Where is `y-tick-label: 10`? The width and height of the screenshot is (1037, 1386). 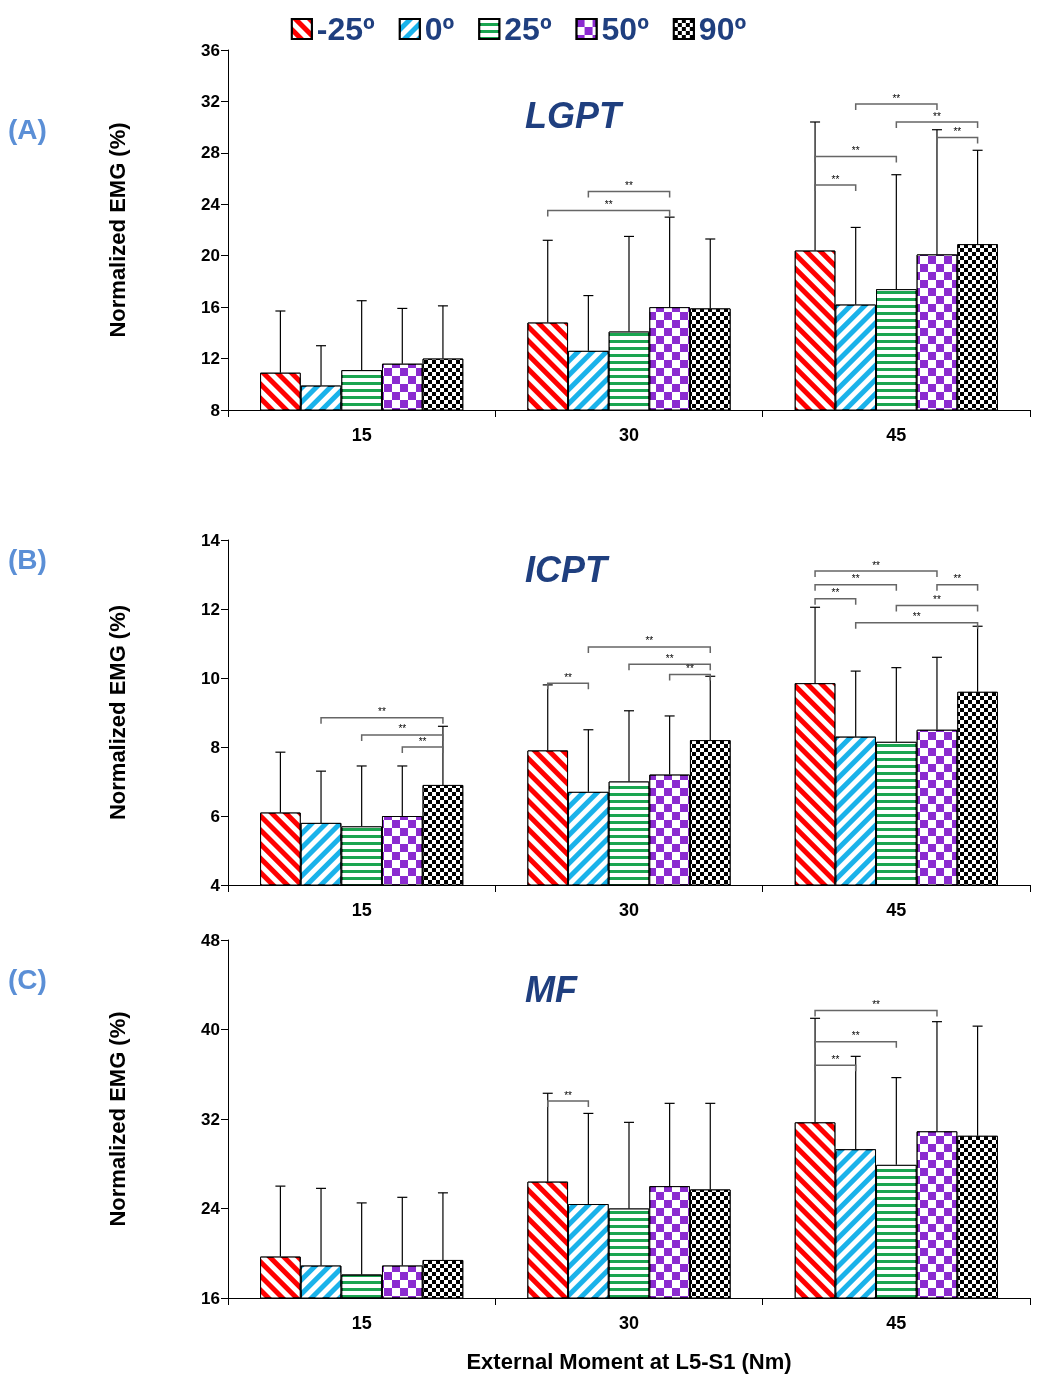 y-tick-label: 10 is located at coordinates (210, 678).